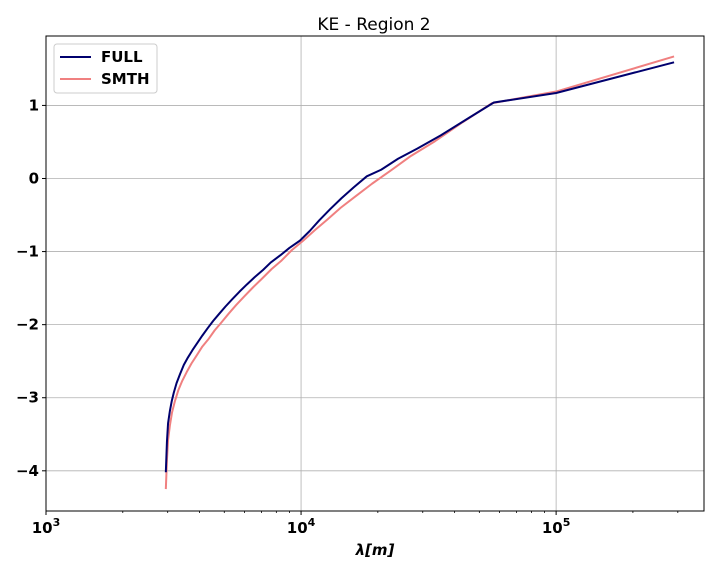 This screenshot has height=576, width=720. Describe the element at coordinates (373, 25) in the screenshot. I see `chart-title: KE - Region 2` at that location.